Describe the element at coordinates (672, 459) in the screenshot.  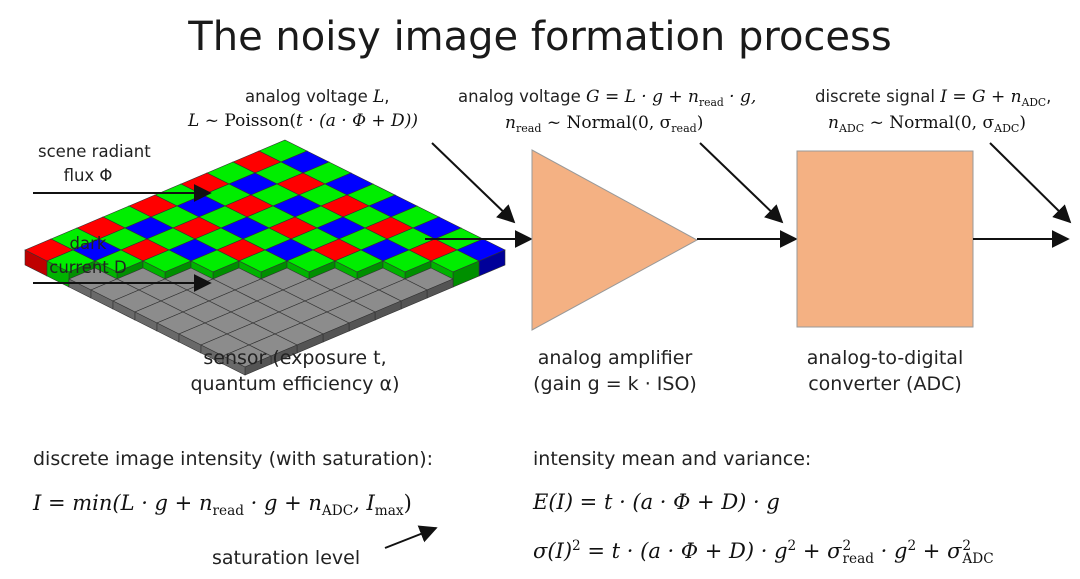
I see `mean-variance-heading: intensity mean and variance:` at that location.